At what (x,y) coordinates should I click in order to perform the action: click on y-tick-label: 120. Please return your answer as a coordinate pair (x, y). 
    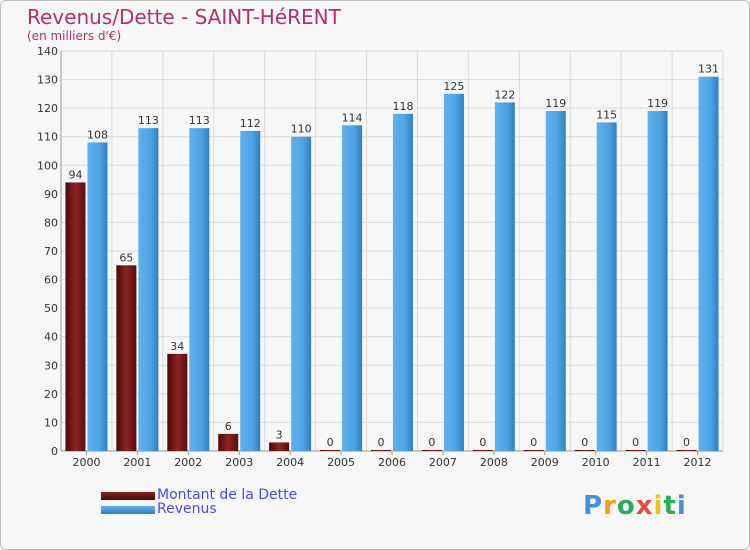
    Looking at the image, I should click on (47, 108).